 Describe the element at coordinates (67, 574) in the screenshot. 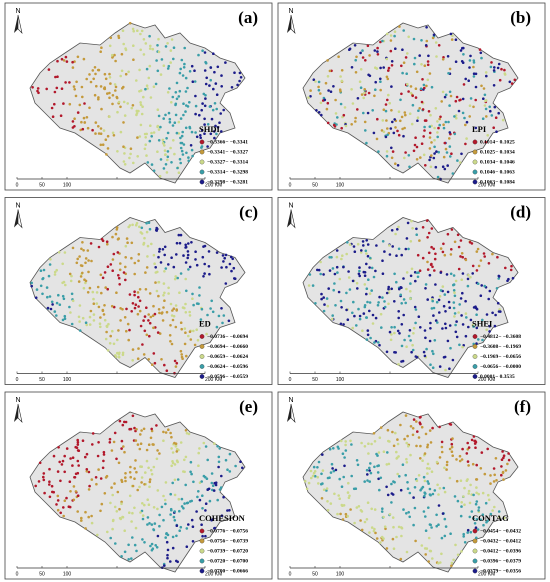

I see `scale-label: 100` at that location.